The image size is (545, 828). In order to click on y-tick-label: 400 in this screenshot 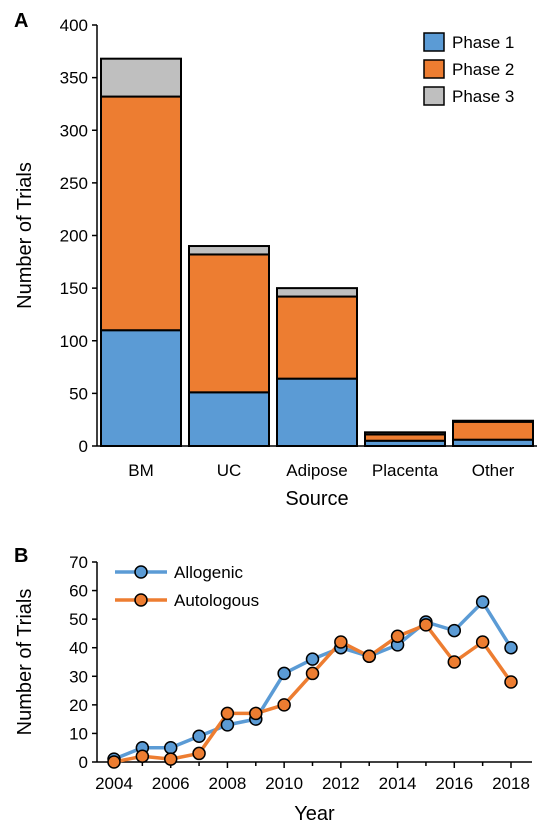, I will do `click(74, 25)`.